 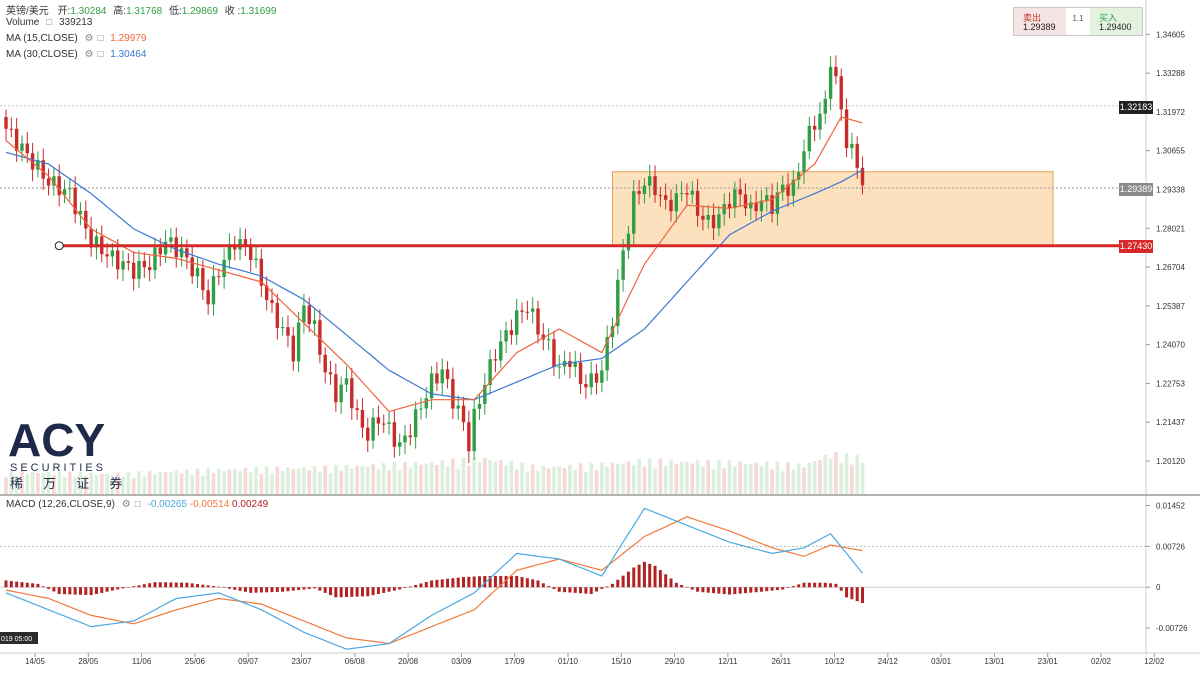 I want to click on macd-signal-line, so click(x=434, y=580).